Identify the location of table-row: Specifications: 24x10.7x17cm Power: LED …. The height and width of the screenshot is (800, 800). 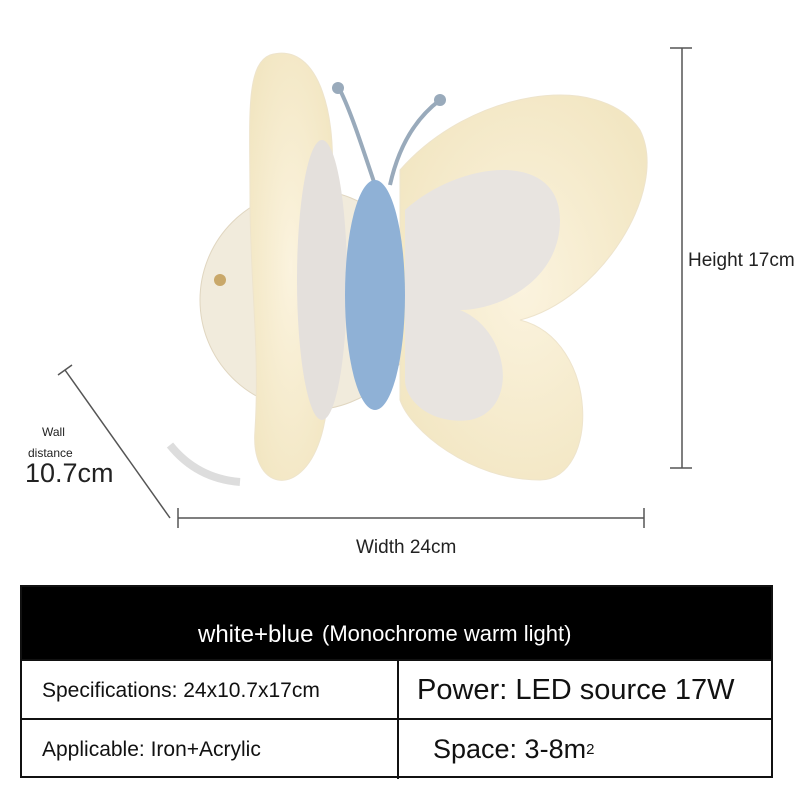
(396, 689).